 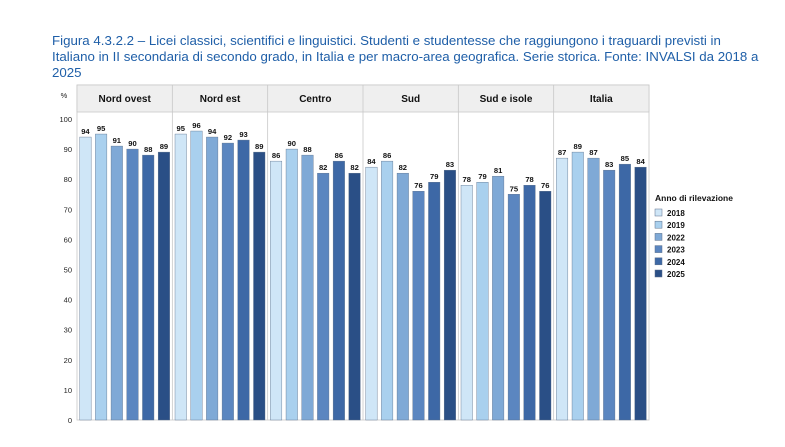 I want to click on data-label: 75, so click(x=514, y=188).